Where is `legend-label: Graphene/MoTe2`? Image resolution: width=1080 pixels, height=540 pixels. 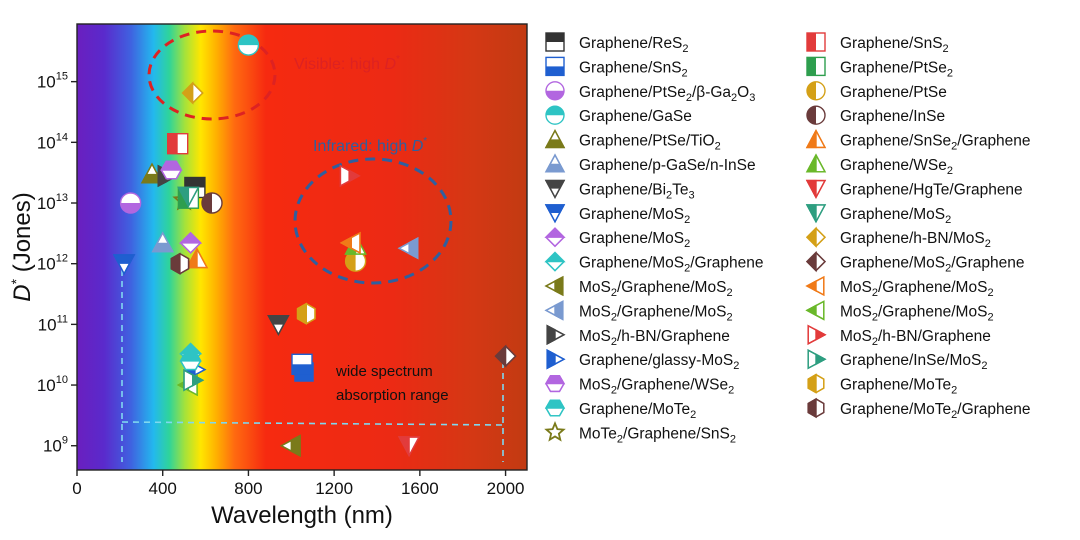 legend-label: Graphene/MoTe2 is located at coordinates (637, 411).